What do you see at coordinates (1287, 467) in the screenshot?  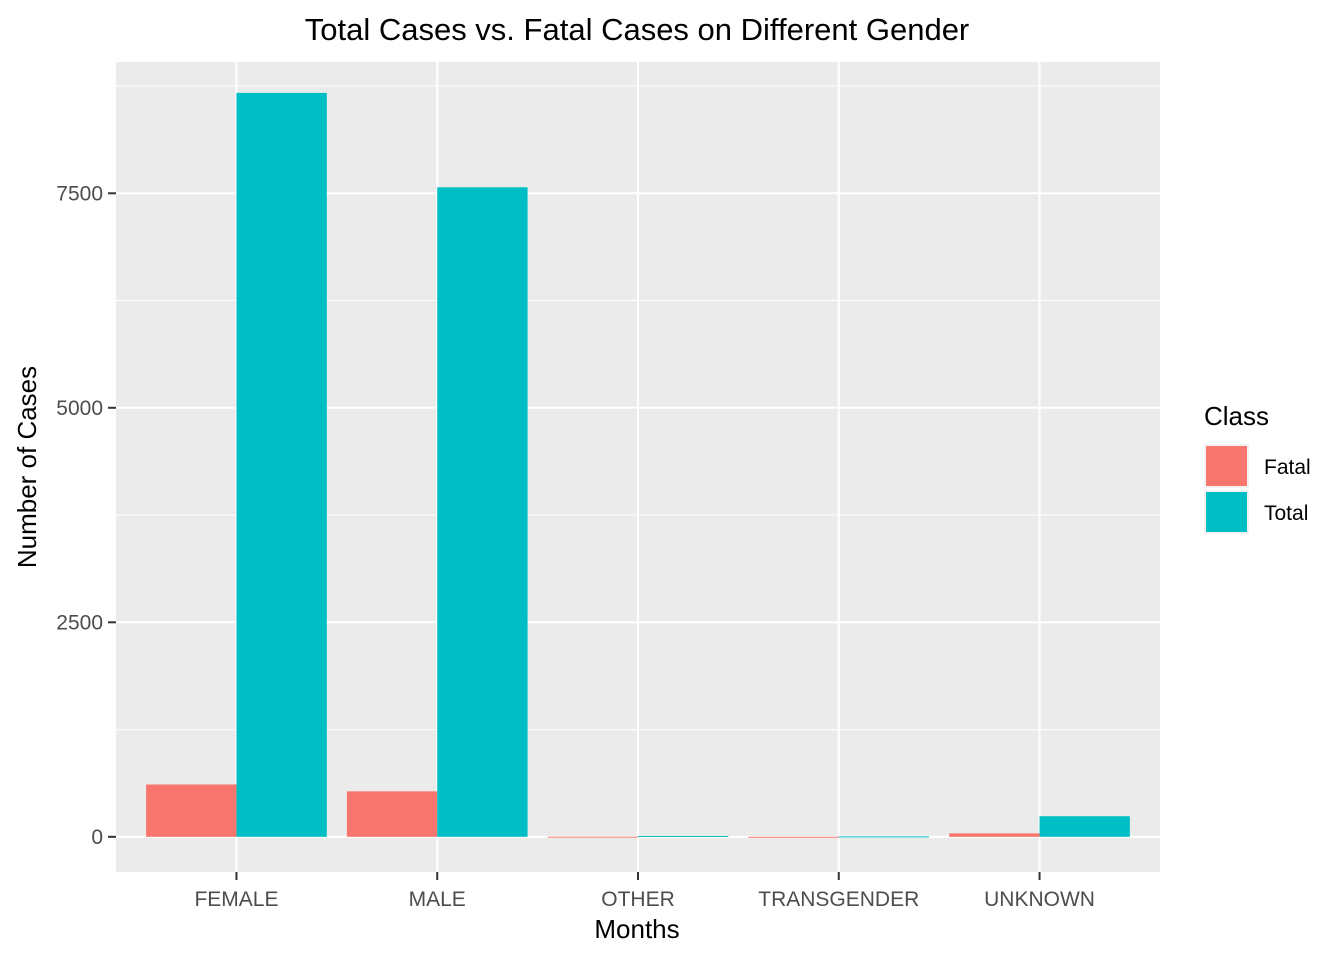 I see `legend-label-fatal: Fatal` at bounding box center [1287, 467].